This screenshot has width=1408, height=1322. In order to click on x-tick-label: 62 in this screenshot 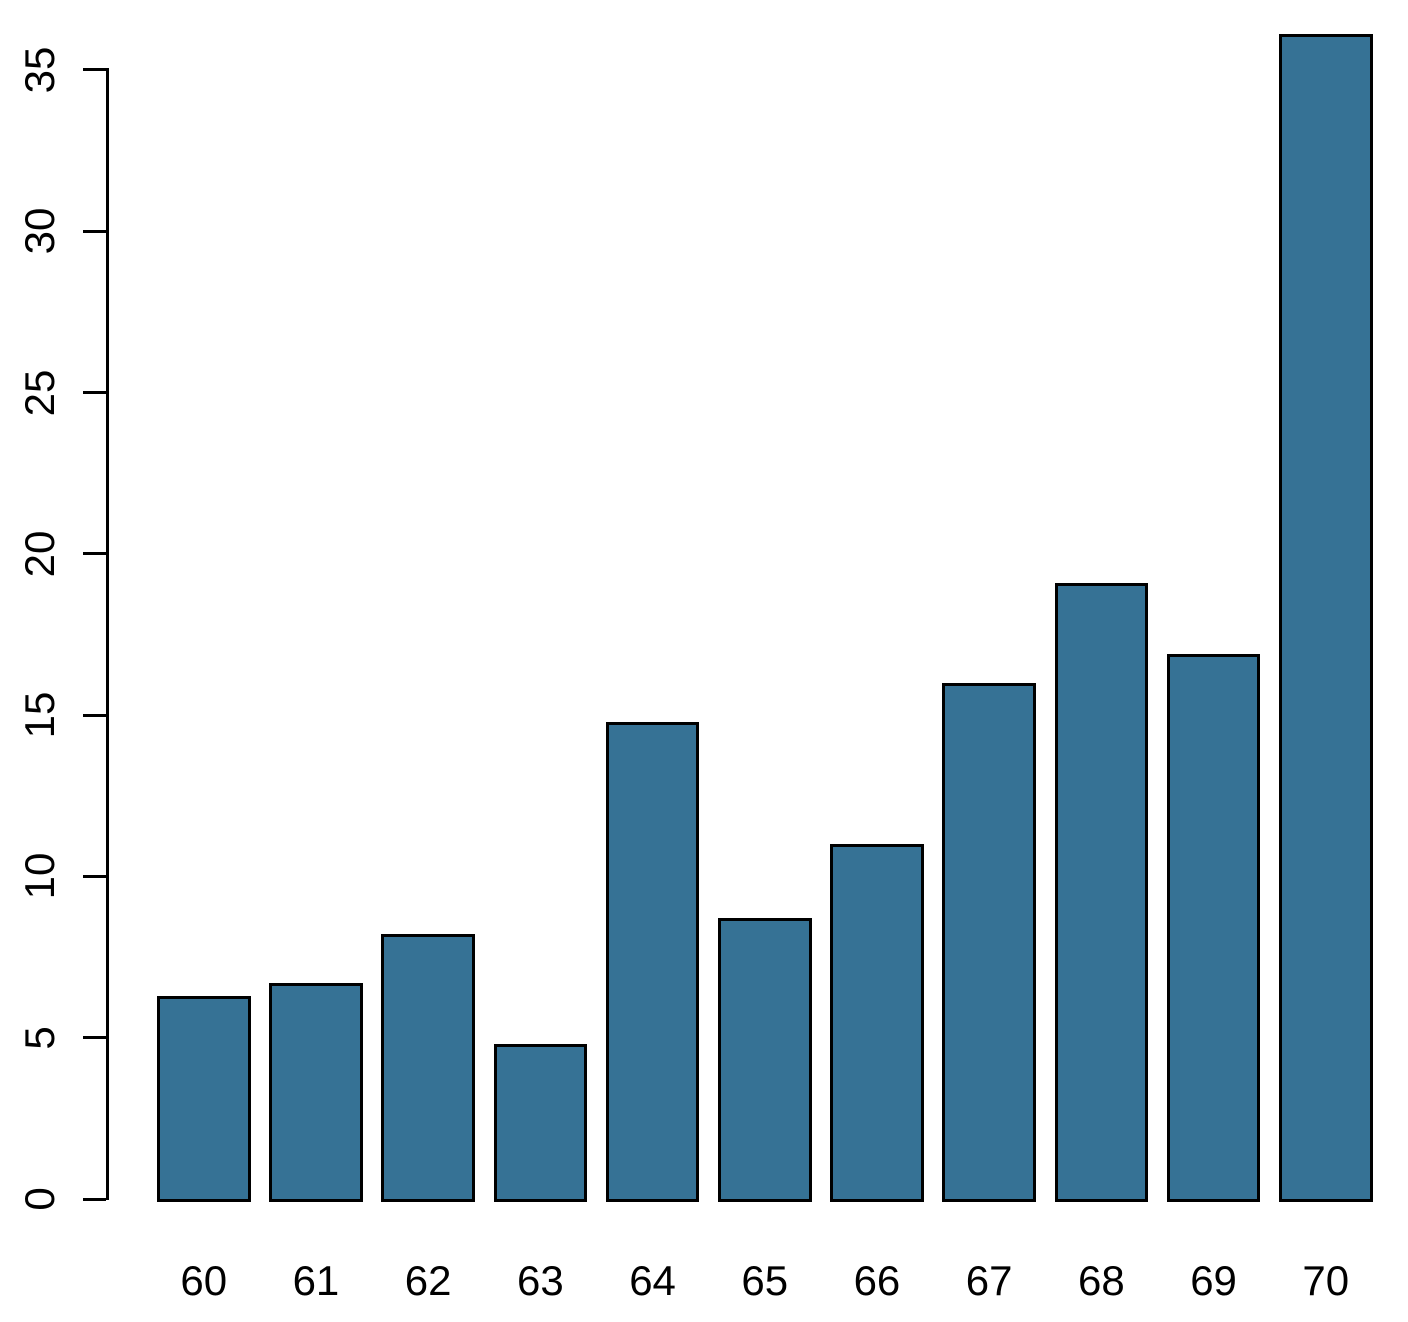, I will do `click(428, 1280)`.